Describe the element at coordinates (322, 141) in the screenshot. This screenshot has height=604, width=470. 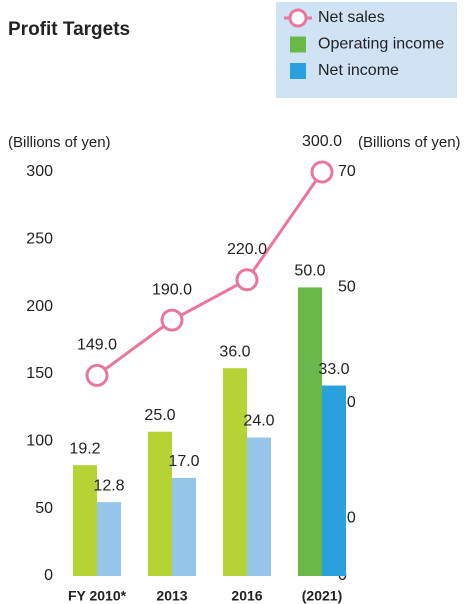
I see `data-label: 300.0` at that location.